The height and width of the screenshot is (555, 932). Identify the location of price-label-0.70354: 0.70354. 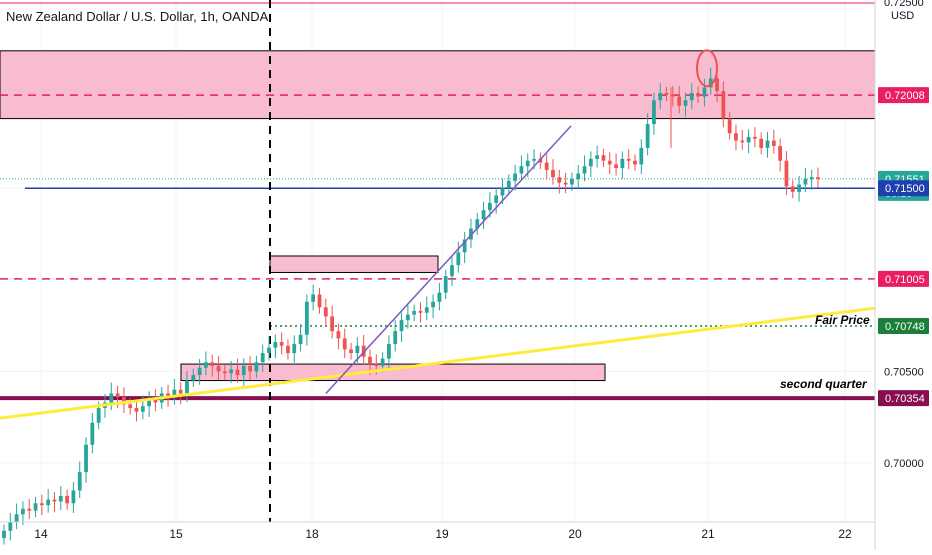
(903, 398).